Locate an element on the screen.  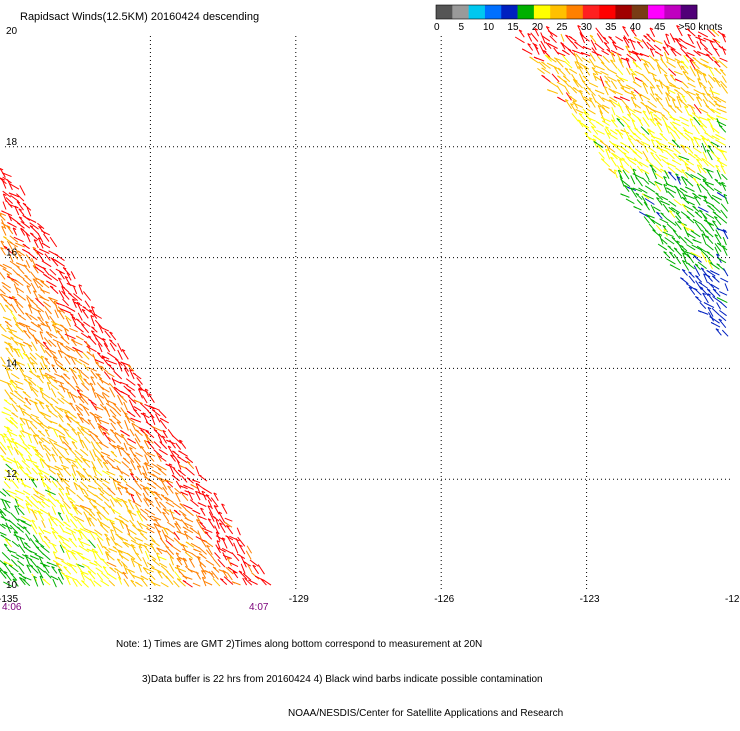
colorbar-tick-label: 10 is located at coordinates (489, 27).